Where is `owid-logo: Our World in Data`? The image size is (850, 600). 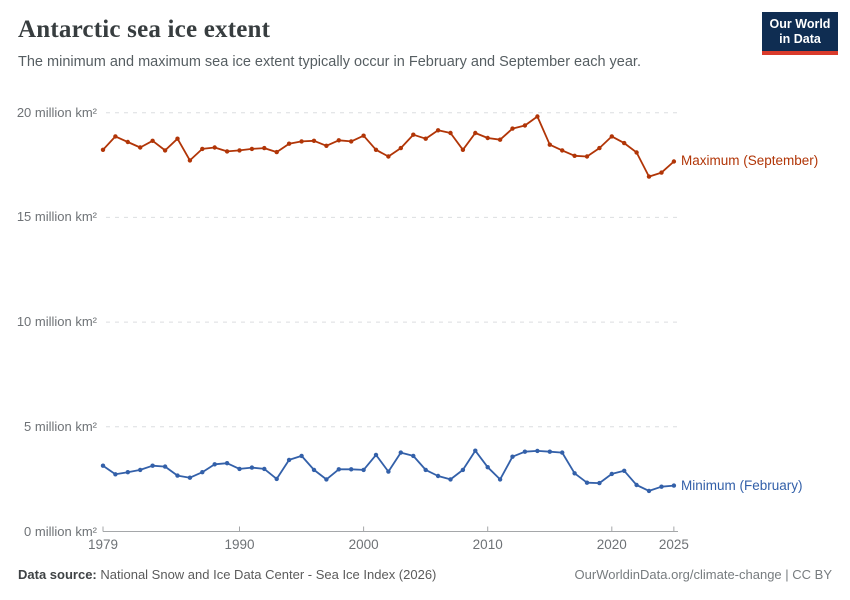 owid-logo: Our World in Data is located at coordinates (800, 33).